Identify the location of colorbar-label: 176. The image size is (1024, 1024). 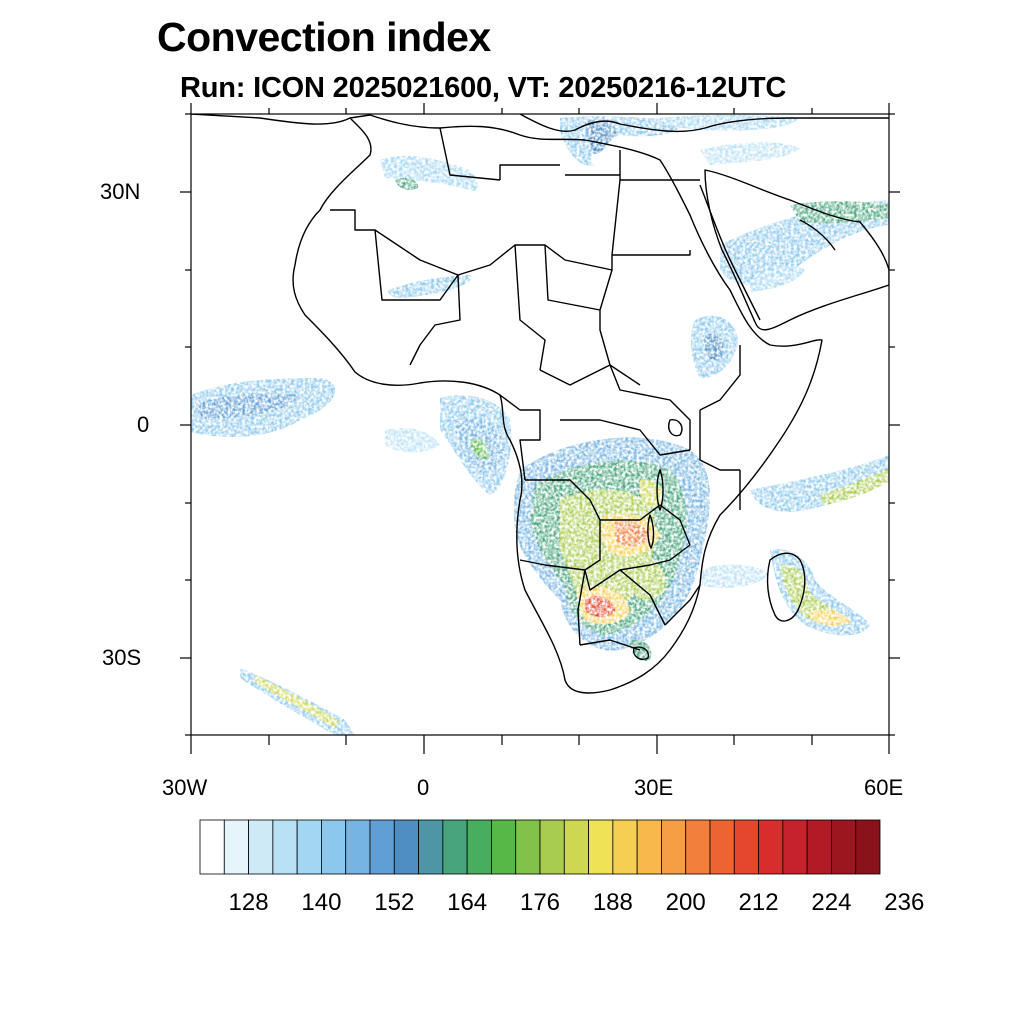
(540, 902).